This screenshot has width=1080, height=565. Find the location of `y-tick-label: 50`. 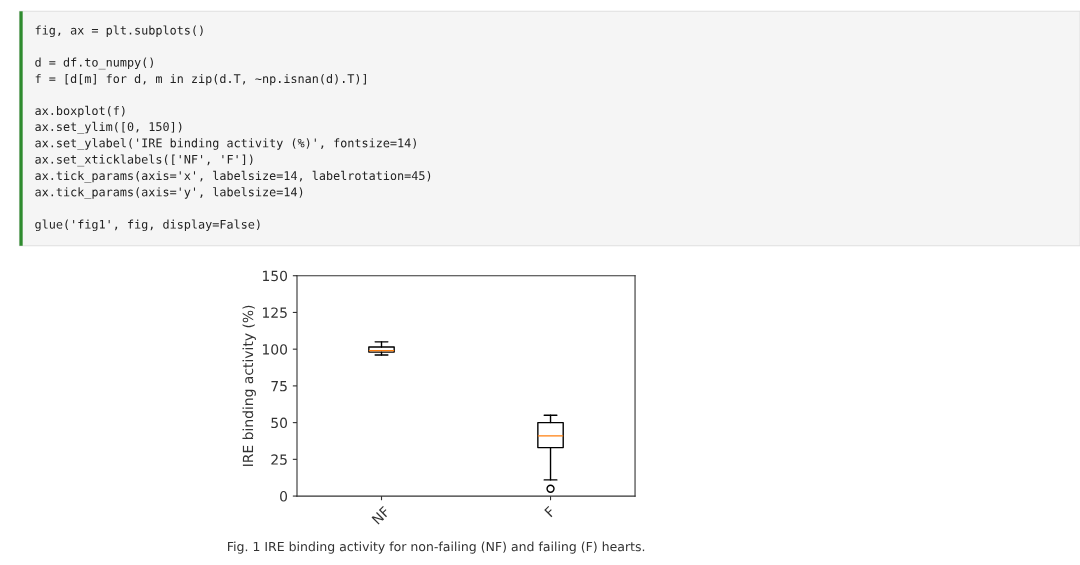

y-tick-label: 50 is located at coordinates (279, 423).